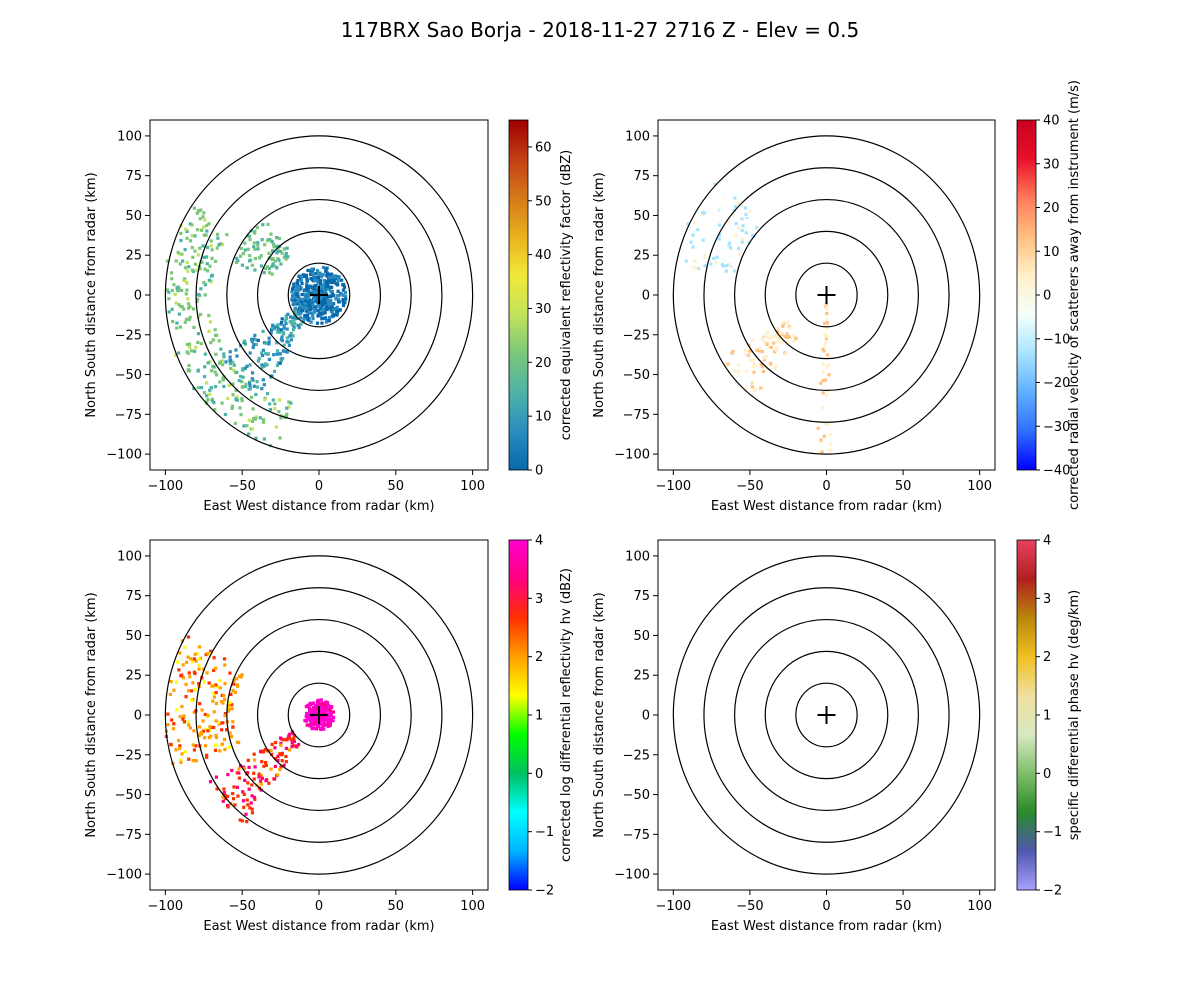 The width and height of the screenshot is (1200, 1000). What do you see at coordinates (1056, 383) in the screenshot?
I see `colorbar-tick-label: −20` at bounding box center [1056, 383].